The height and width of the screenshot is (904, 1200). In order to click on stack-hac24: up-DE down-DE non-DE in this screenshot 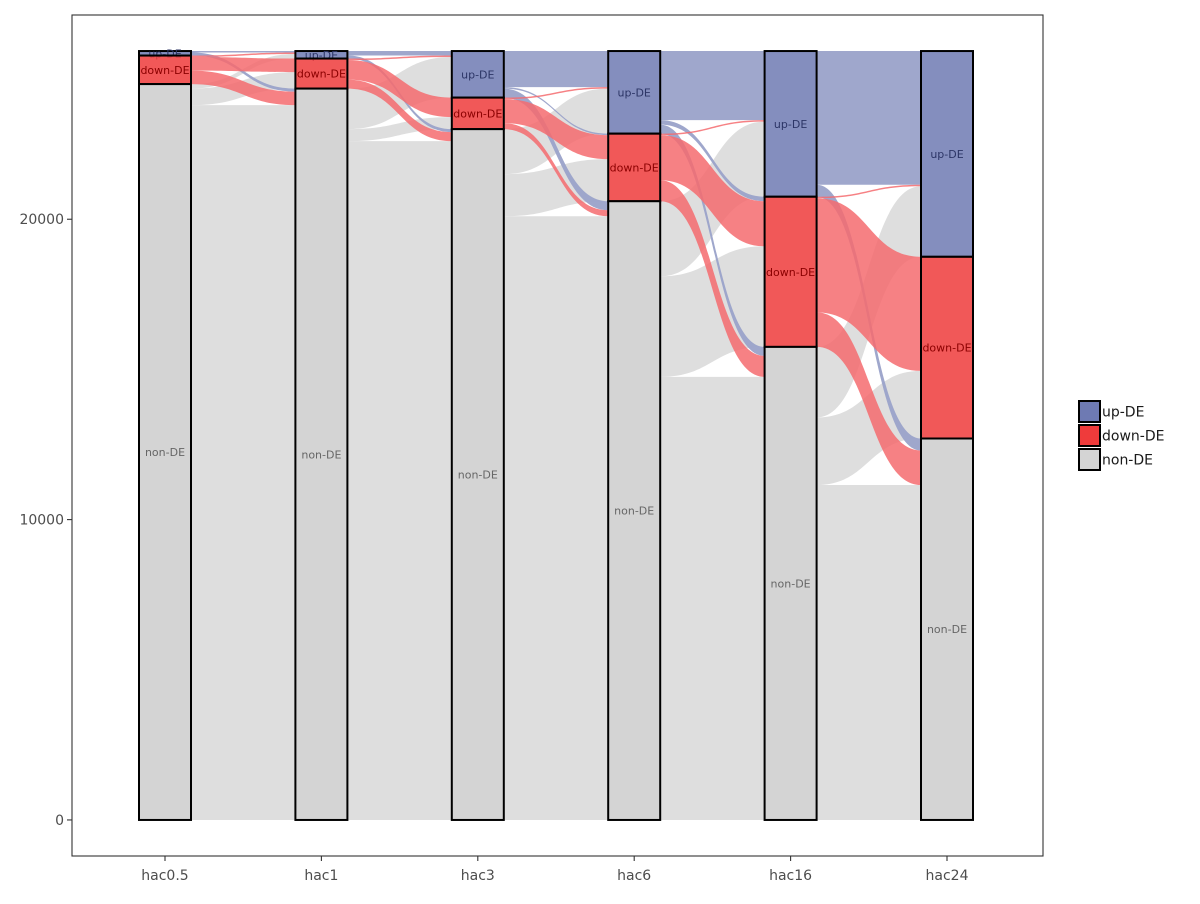, I will do `click(947, 435)`.